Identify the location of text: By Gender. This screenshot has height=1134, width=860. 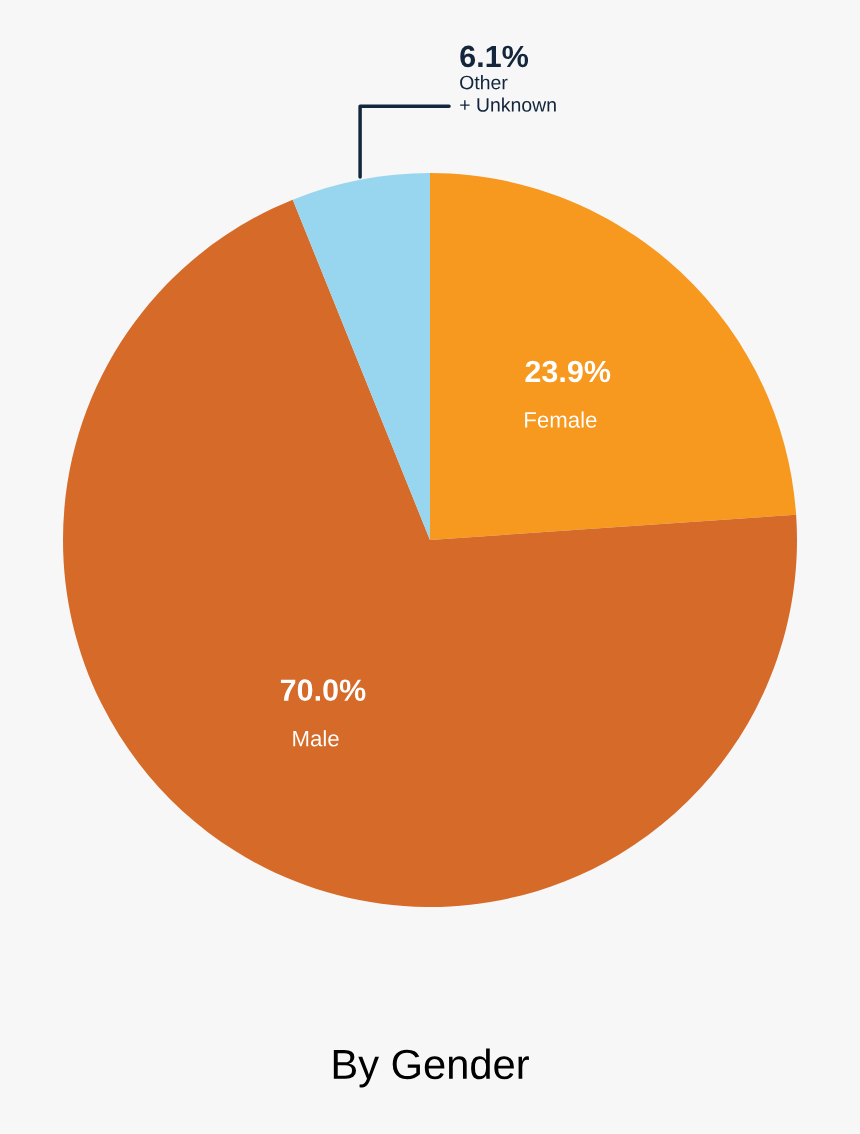
(431, 1068).